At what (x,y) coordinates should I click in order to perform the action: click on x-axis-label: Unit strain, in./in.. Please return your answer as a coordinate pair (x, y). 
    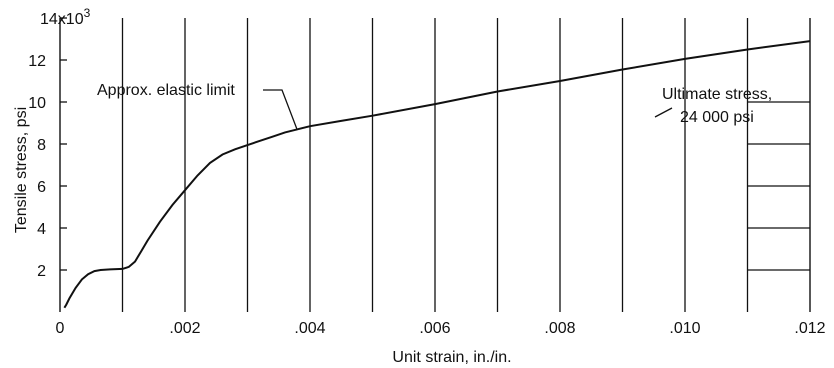
    Looking at the image, I should click on (451, 357).